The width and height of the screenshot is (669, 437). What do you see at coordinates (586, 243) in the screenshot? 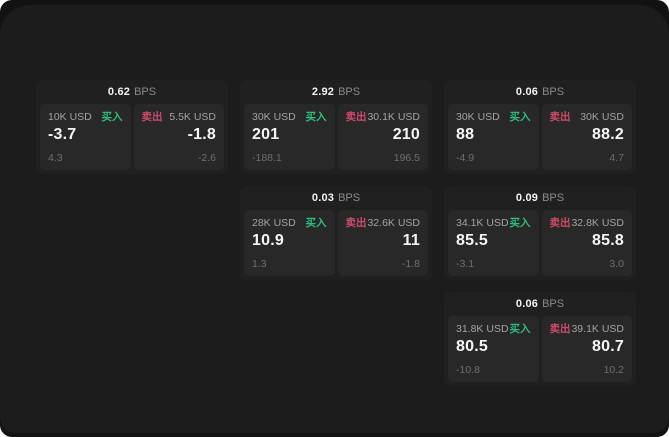
I see `sell-quote-tile: 卖出 32.8K USD 85.8 3.0` at bounding box center [586, 243].